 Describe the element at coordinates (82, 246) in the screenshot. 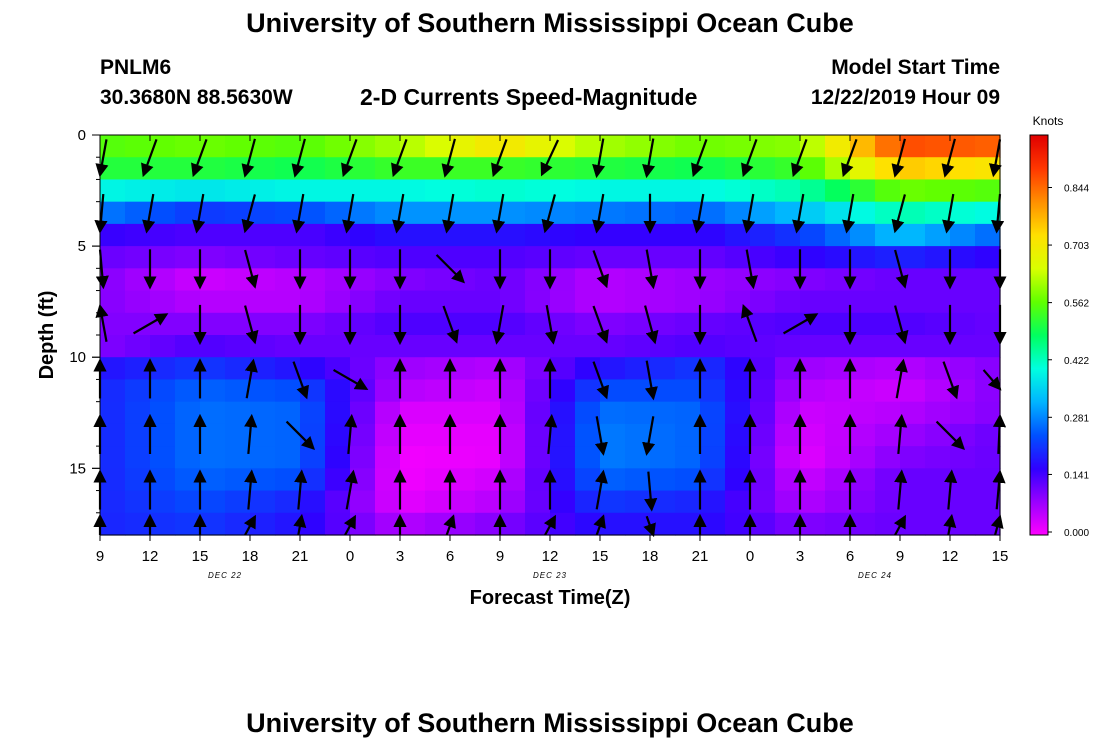

I see `y-tick-label: 5` at that location.